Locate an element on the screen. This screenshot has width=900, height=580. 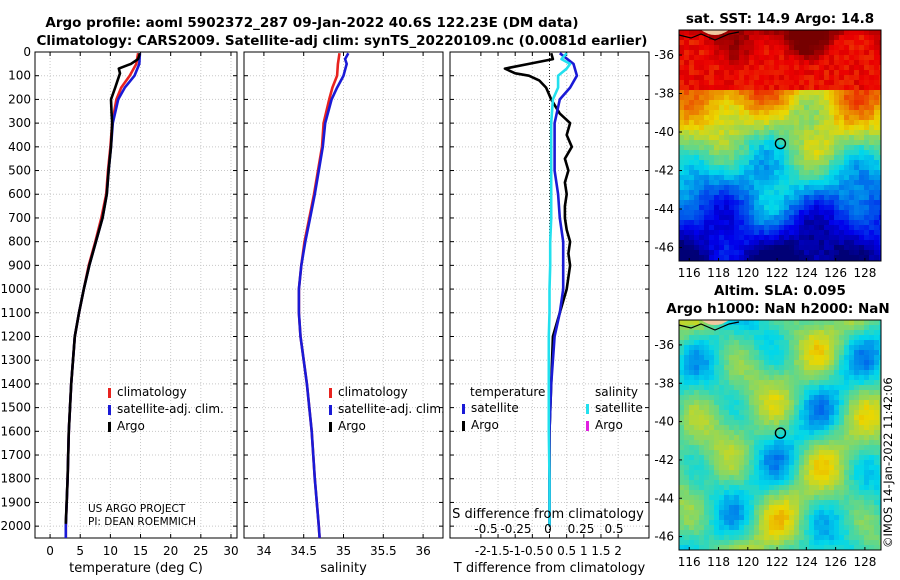
lat-tick-label: -44 is located at coordinates (664, 498).